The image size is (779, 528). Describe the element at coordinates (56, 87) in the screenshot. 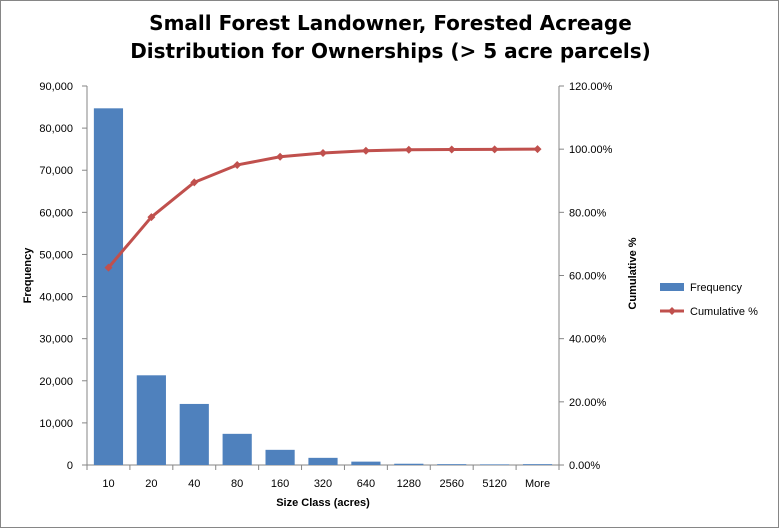

I see `y-tick-label: 90,000` at that location.